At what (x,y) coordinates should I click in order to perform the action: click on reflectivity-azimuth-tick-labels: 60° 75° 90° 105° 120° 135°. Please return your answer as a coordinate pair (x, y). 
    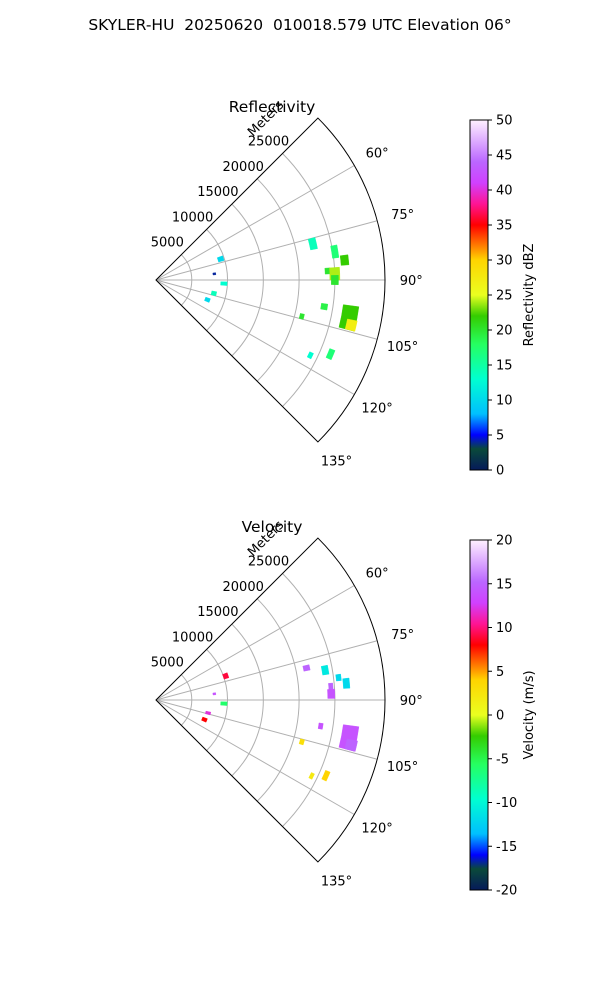
    Looking at the image, I should click on (372, 307).